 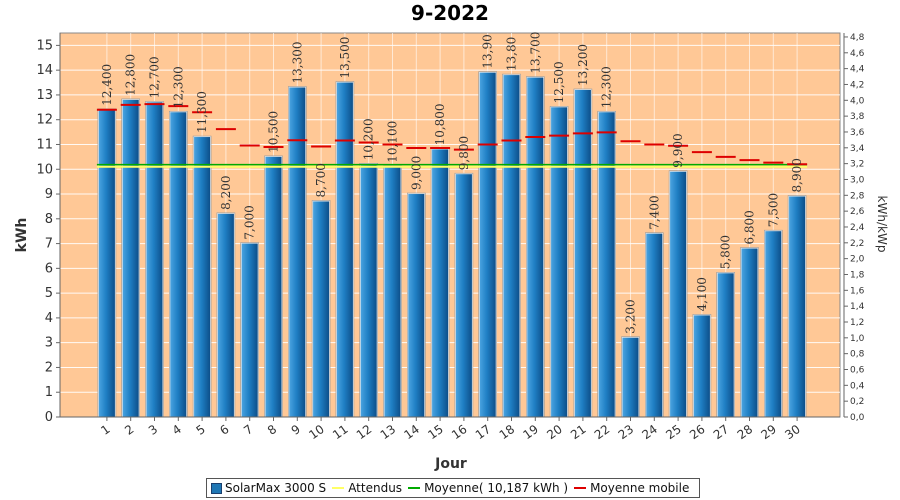 I want to click on y2-tick-label: 2,0, so click(x=857, y=260).